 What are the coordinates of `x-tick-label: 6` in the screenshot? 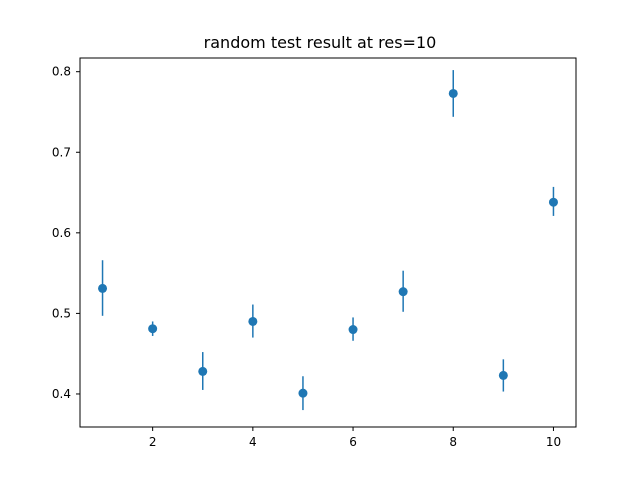 It's located at (353, 442).